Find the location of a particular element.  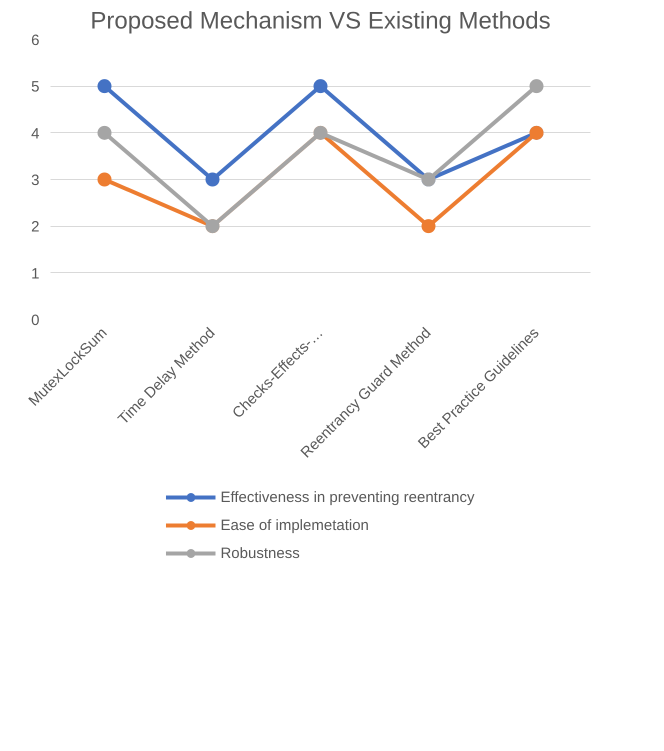

y-tick-label: 6 is located at coordinates (35, 40).